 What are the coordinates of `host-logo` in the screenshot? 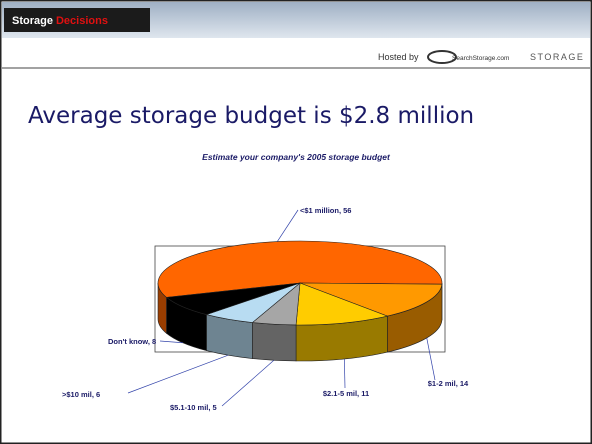 It's located at (442, 57).